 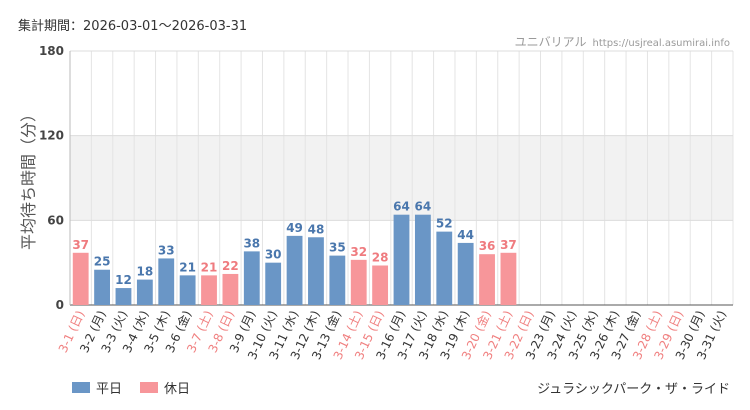 I want to click on bar-value-label: 52, so click(x=444, y=224).